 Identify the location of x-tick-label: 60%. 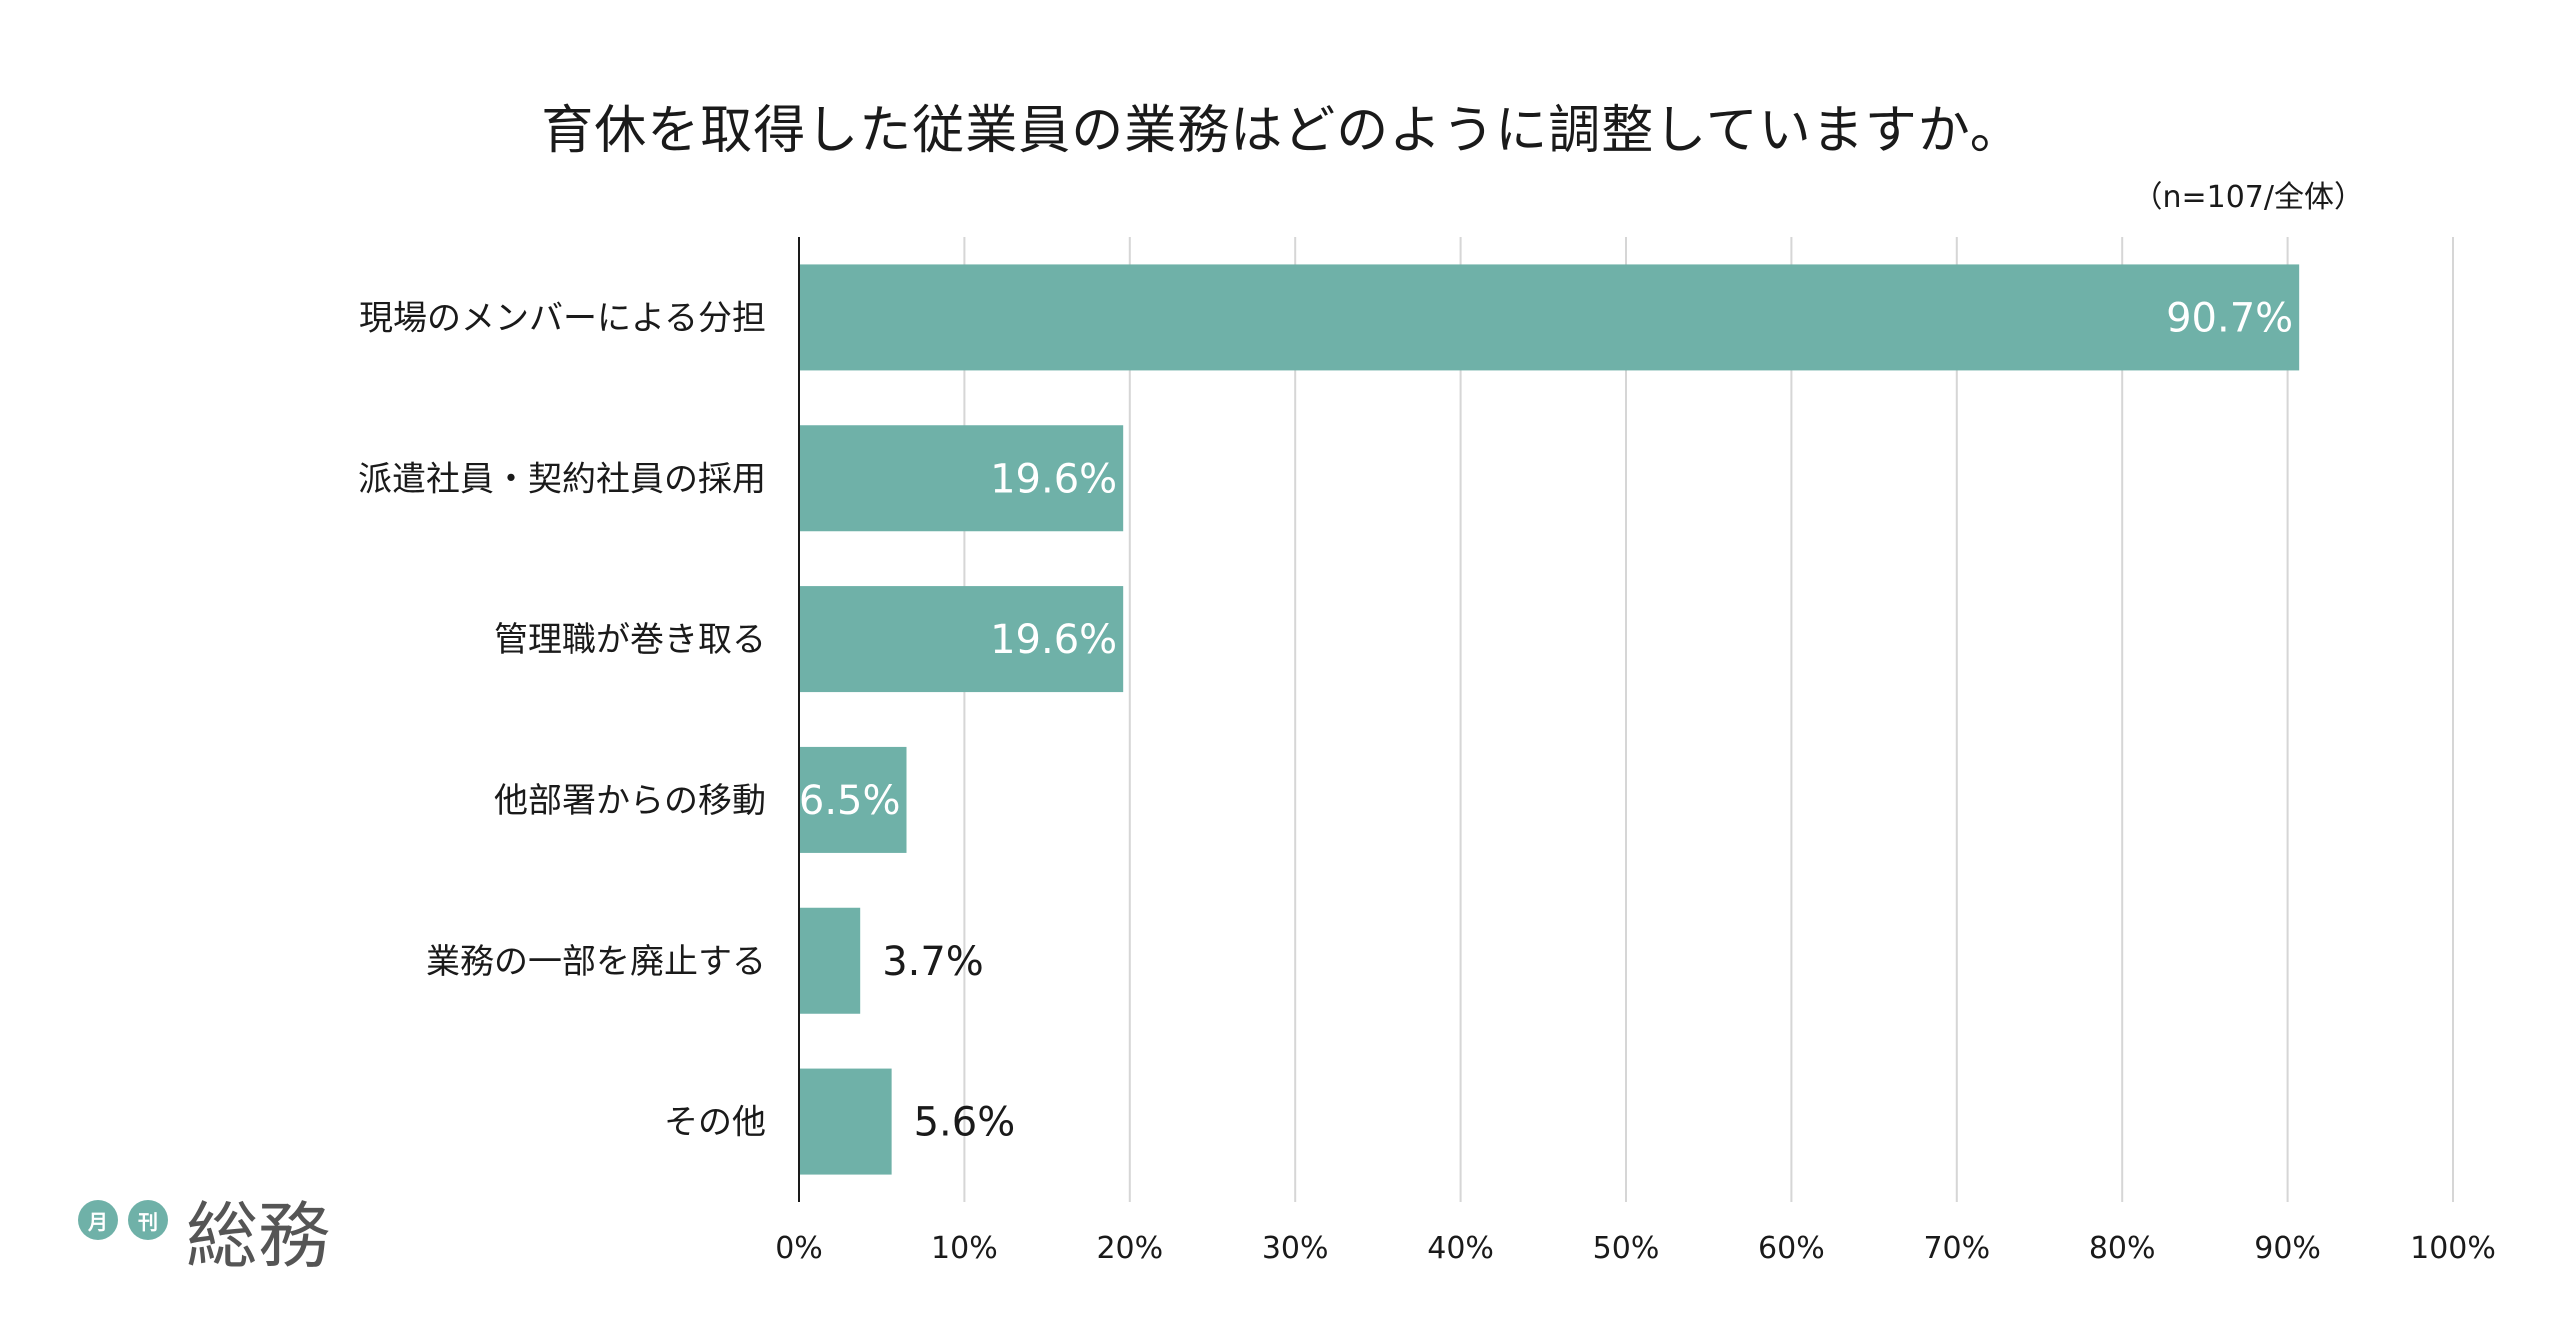
(1791, 1248).